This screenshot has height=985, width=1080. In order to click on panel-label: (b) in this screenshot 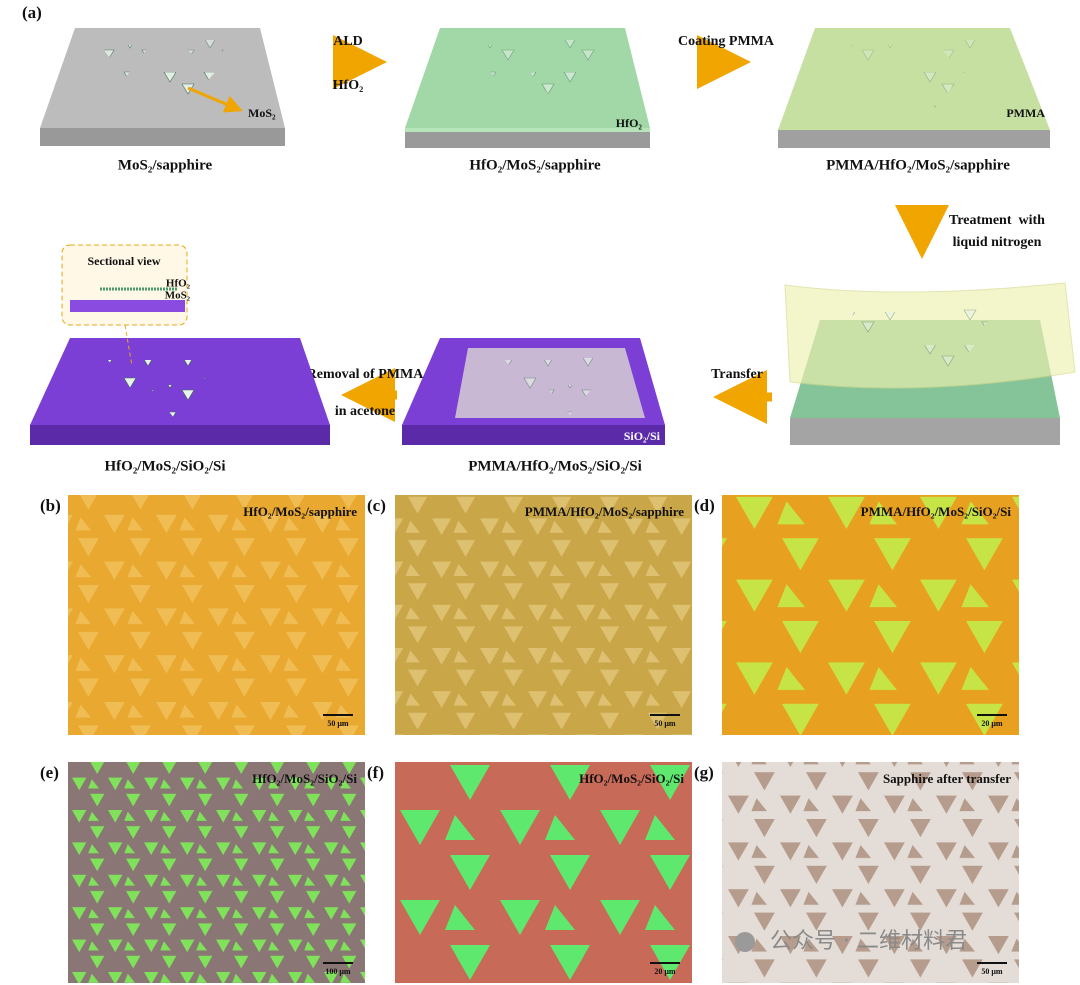, I will do `click(50, 505)`.